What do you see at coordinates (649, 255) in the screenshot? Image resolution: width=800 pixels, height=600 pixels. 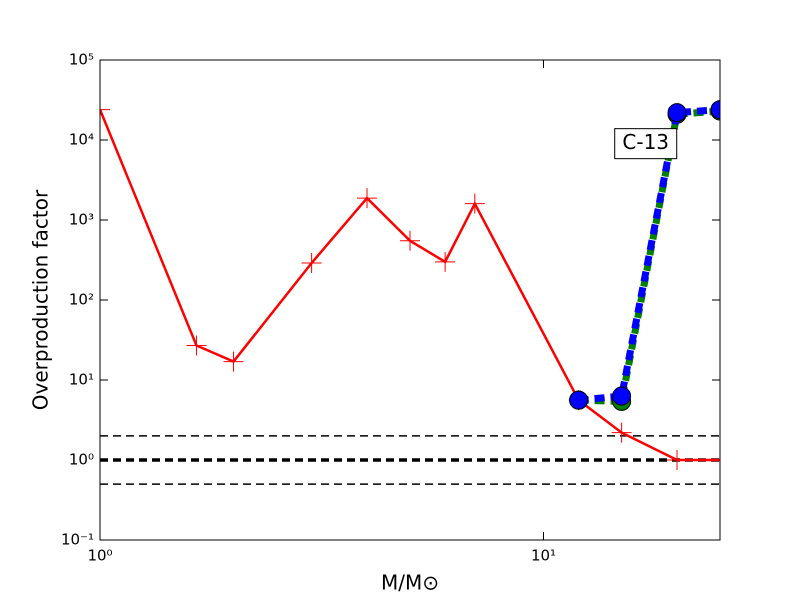 I see `series-line` at bounding box center [649, 255].